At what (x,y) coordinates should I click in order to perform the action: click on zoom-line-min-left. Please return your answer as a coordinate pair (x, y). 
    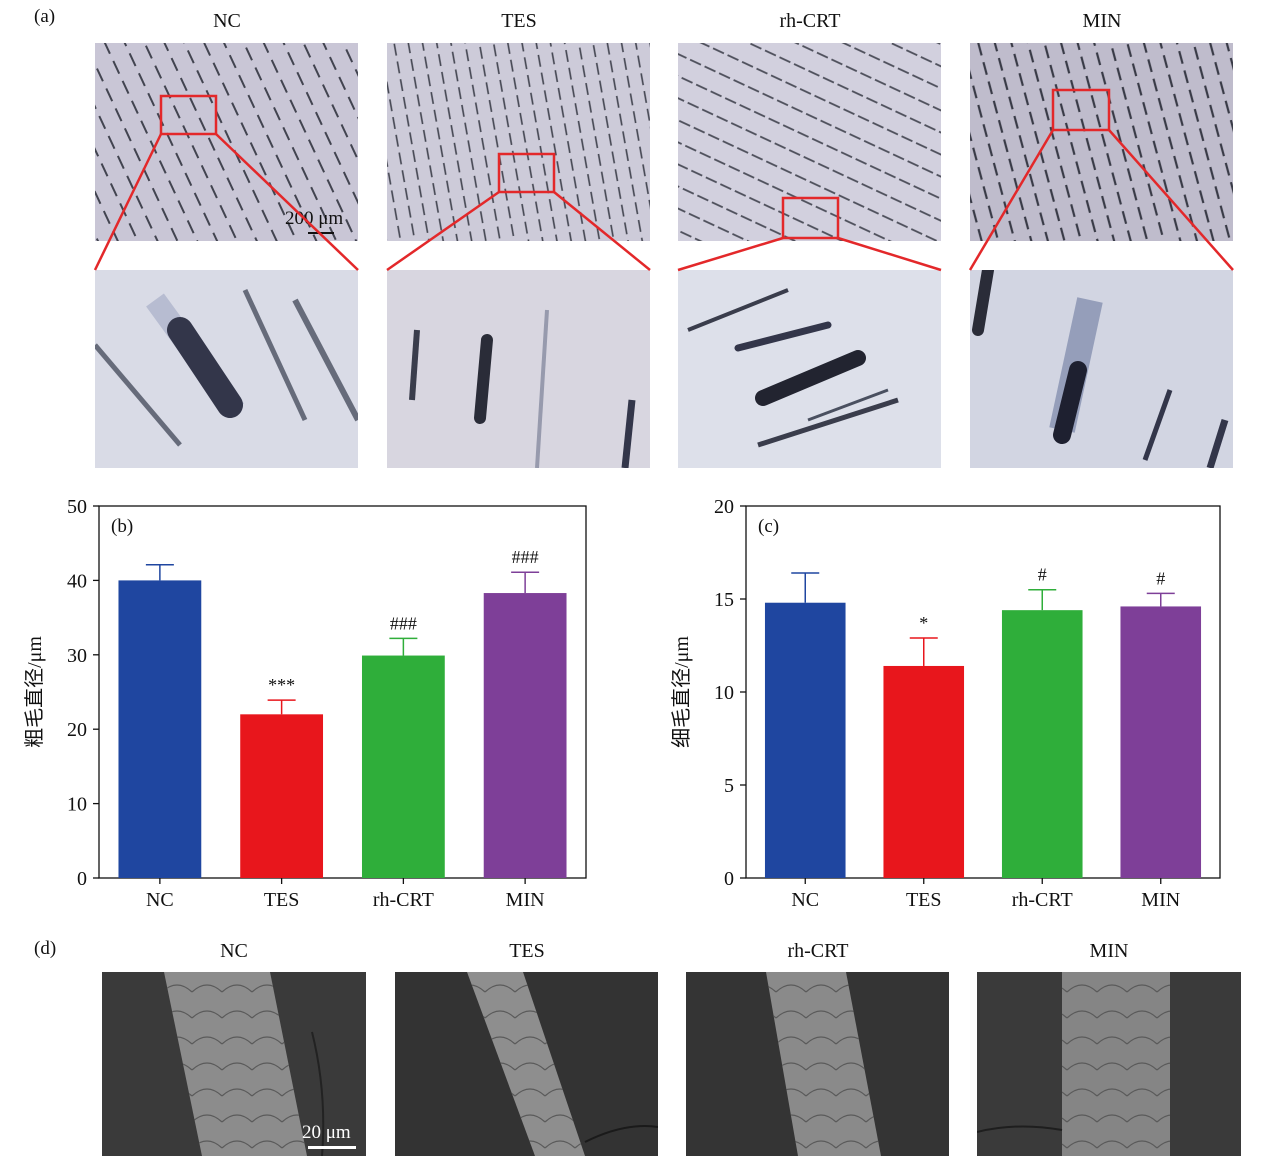
    Looking at the image, I should click on (1011, 200).